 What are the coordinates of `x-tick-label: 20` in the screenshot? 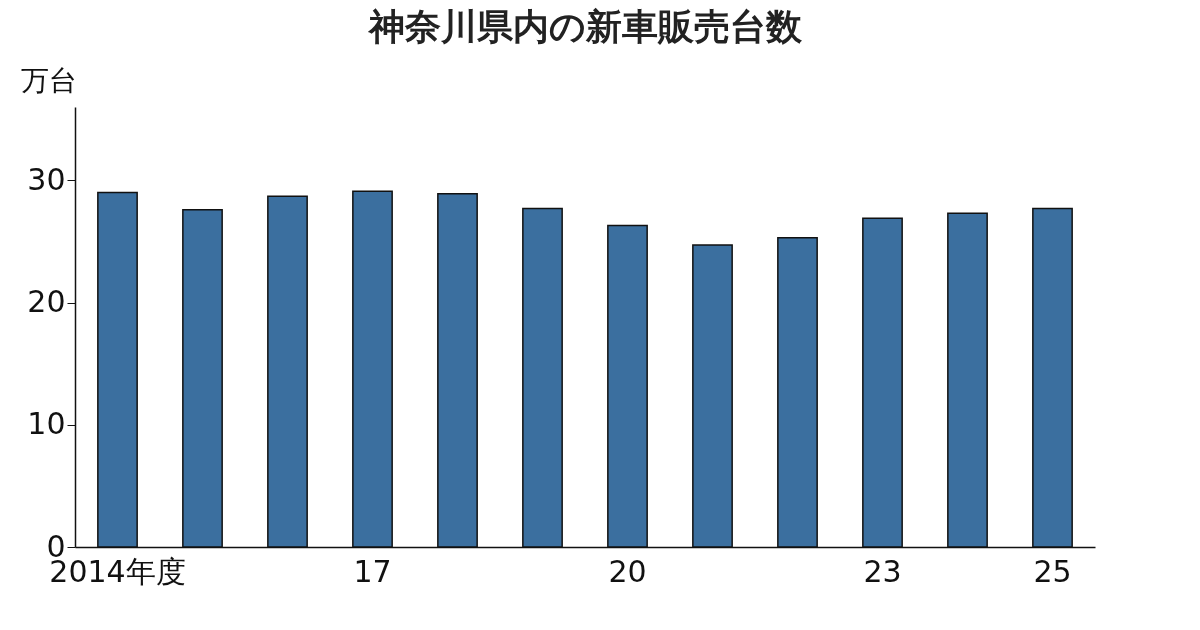 It's located at (627, 571).